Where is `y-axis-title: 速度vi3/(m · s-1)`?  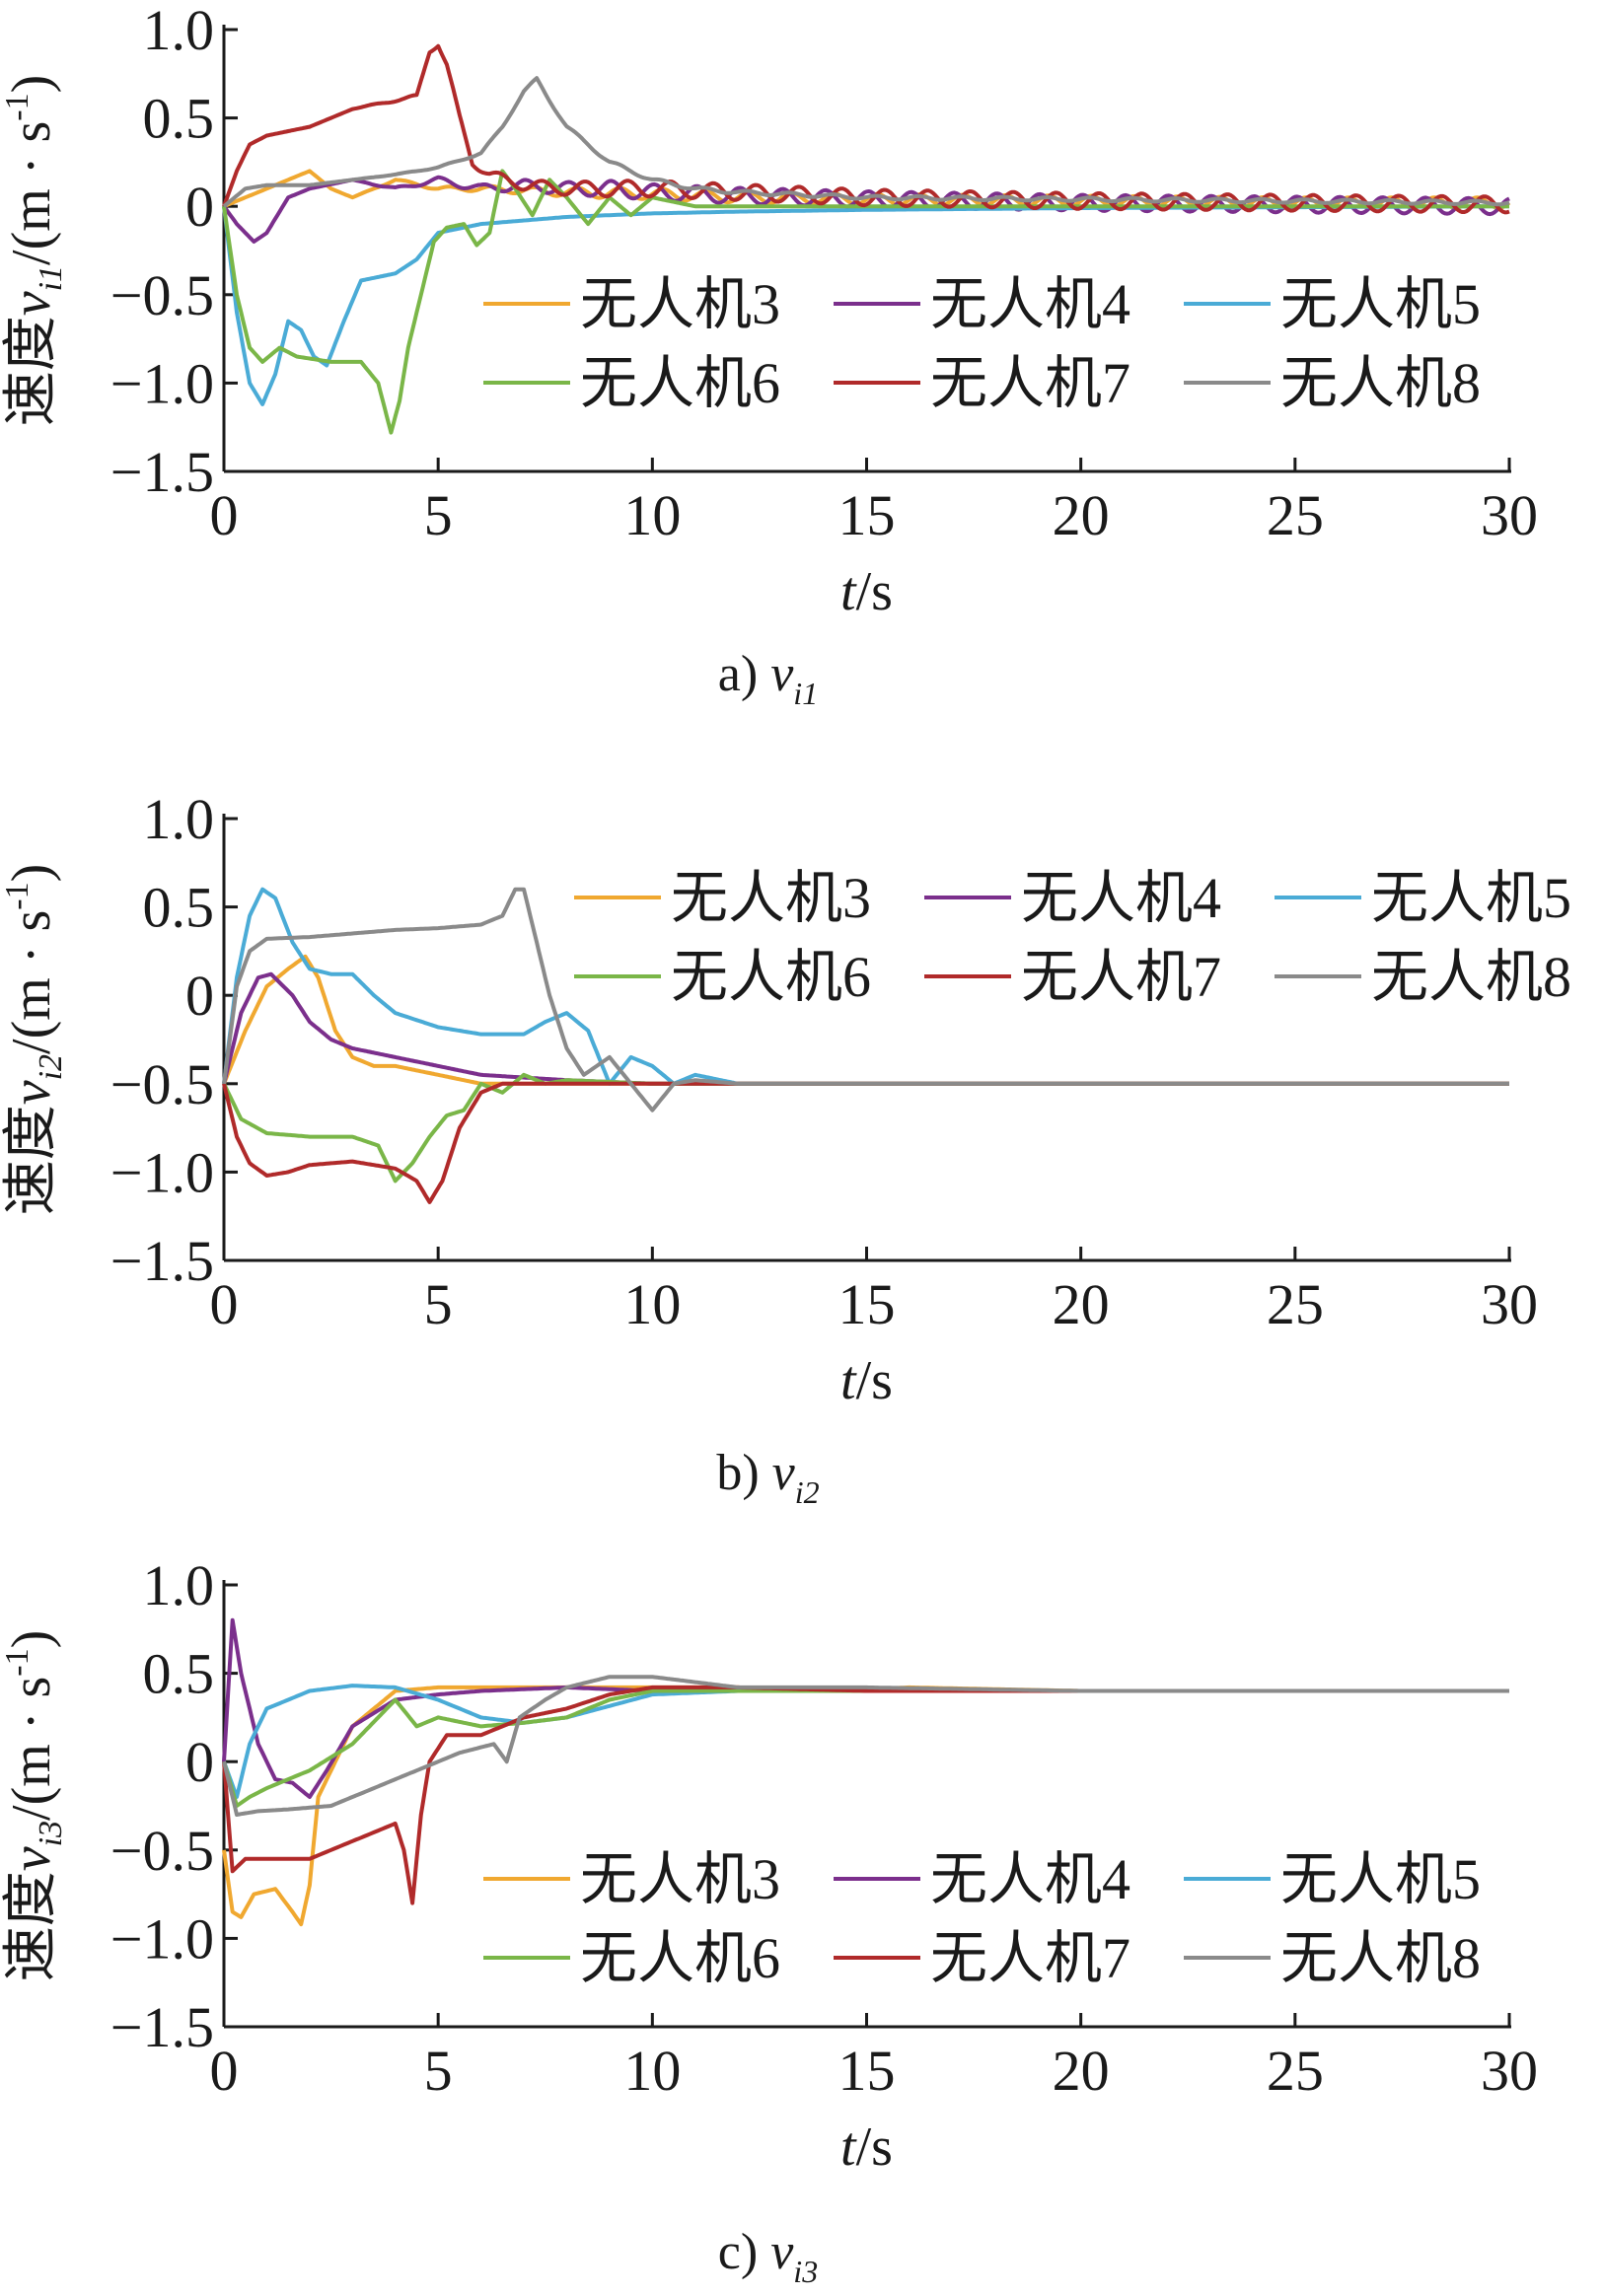 y-axis-title: 速度vi3/(m · s-1) is located at coordinates (34, 1806).